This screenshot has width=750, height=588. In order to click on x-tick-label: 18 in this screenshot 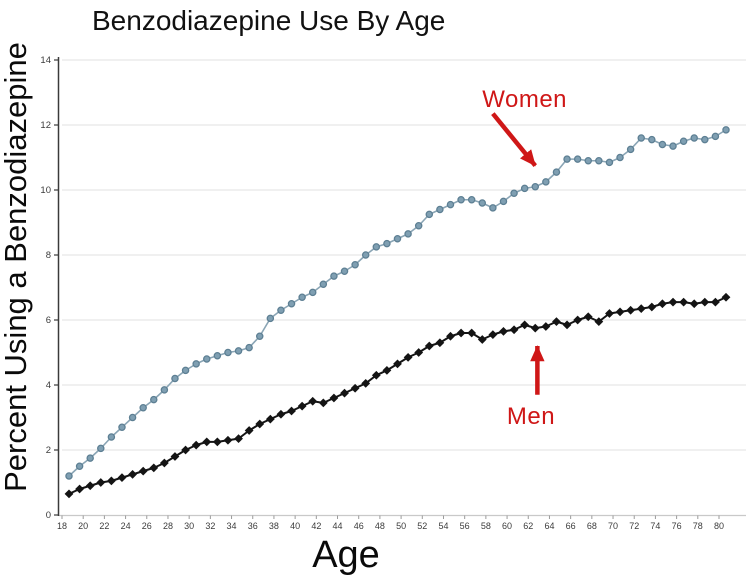, I will do `click(62, 526)`.